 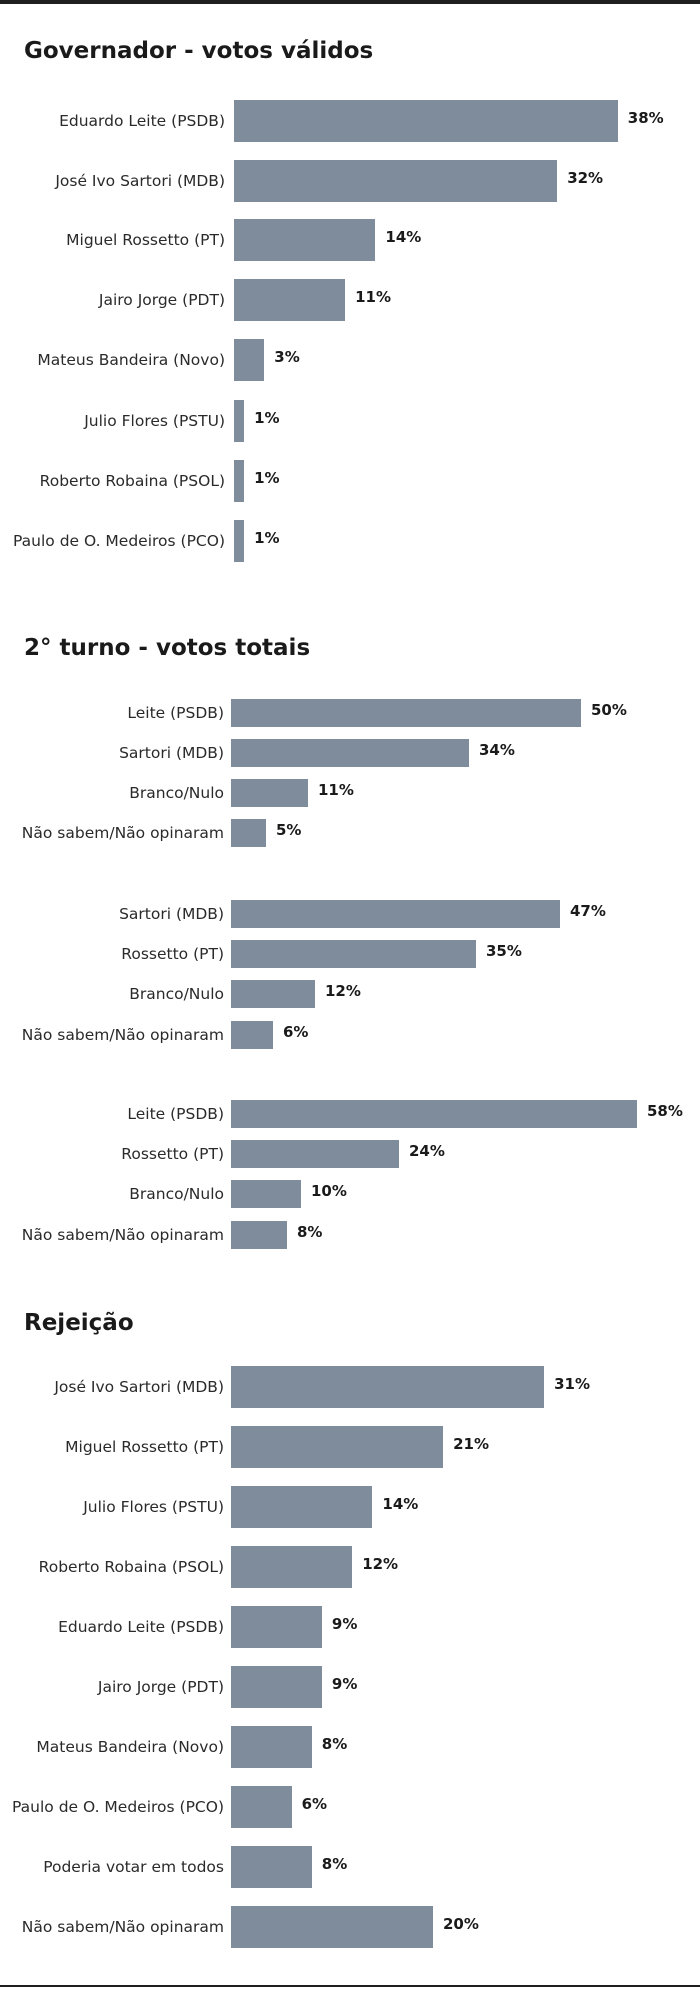 I want to click on section-title: 2° turno - votos totais, so click(x=167, y=648).